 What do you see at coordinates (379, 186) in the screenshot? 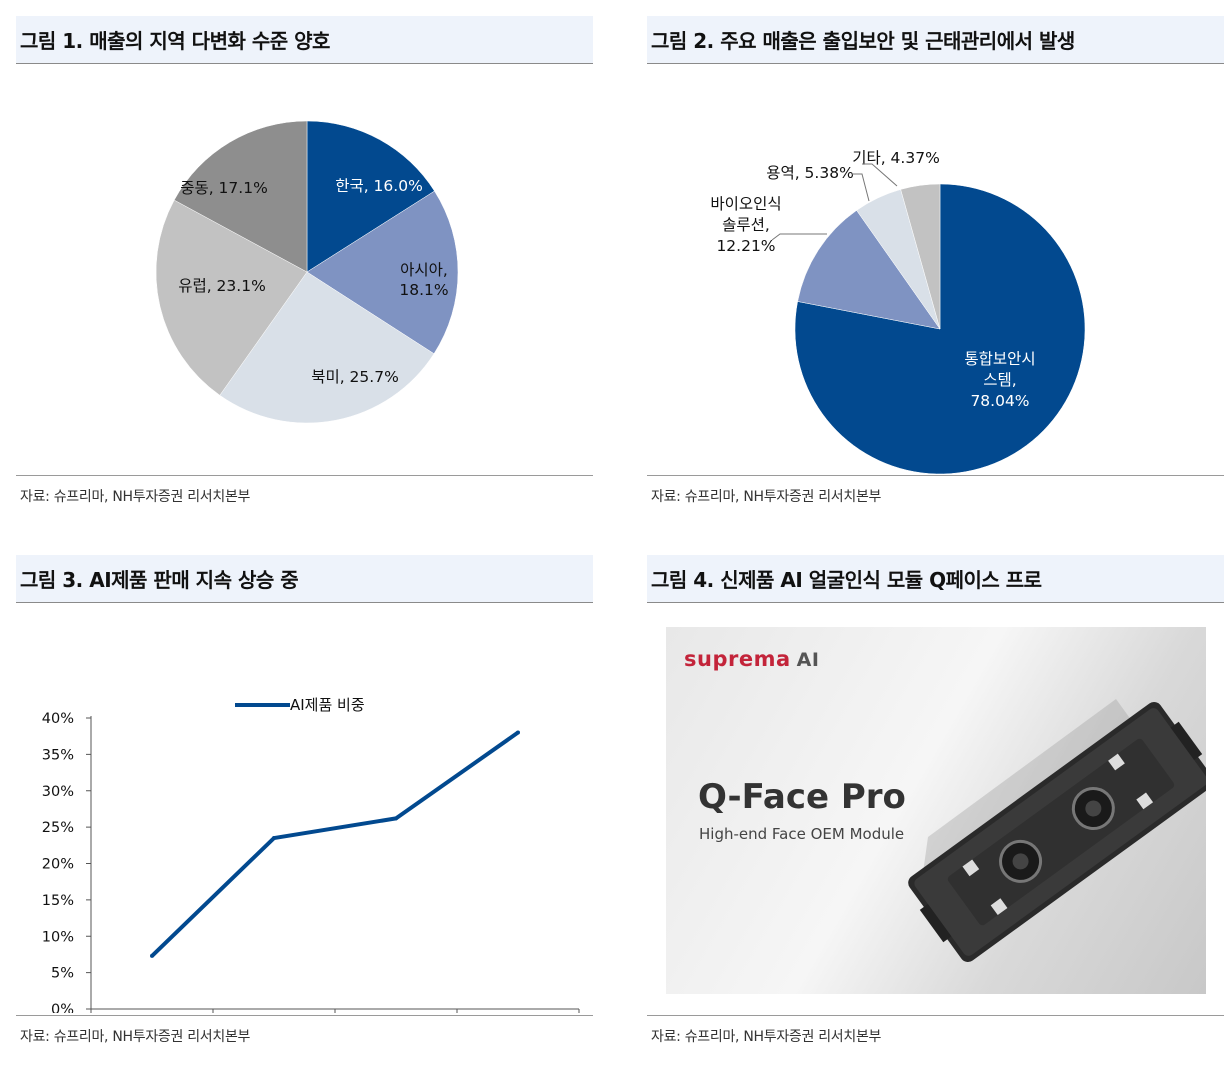
I see `region-label-0: 한국, 16.0%` at bounding box center [379, 186].